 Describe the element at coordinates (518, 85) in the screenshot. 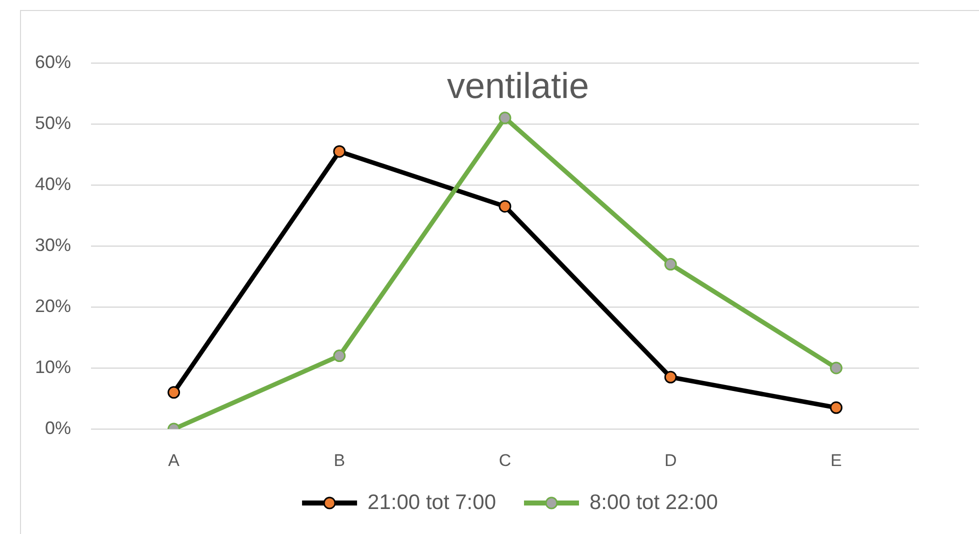

I see `chart-title: ventilatie` at that location.